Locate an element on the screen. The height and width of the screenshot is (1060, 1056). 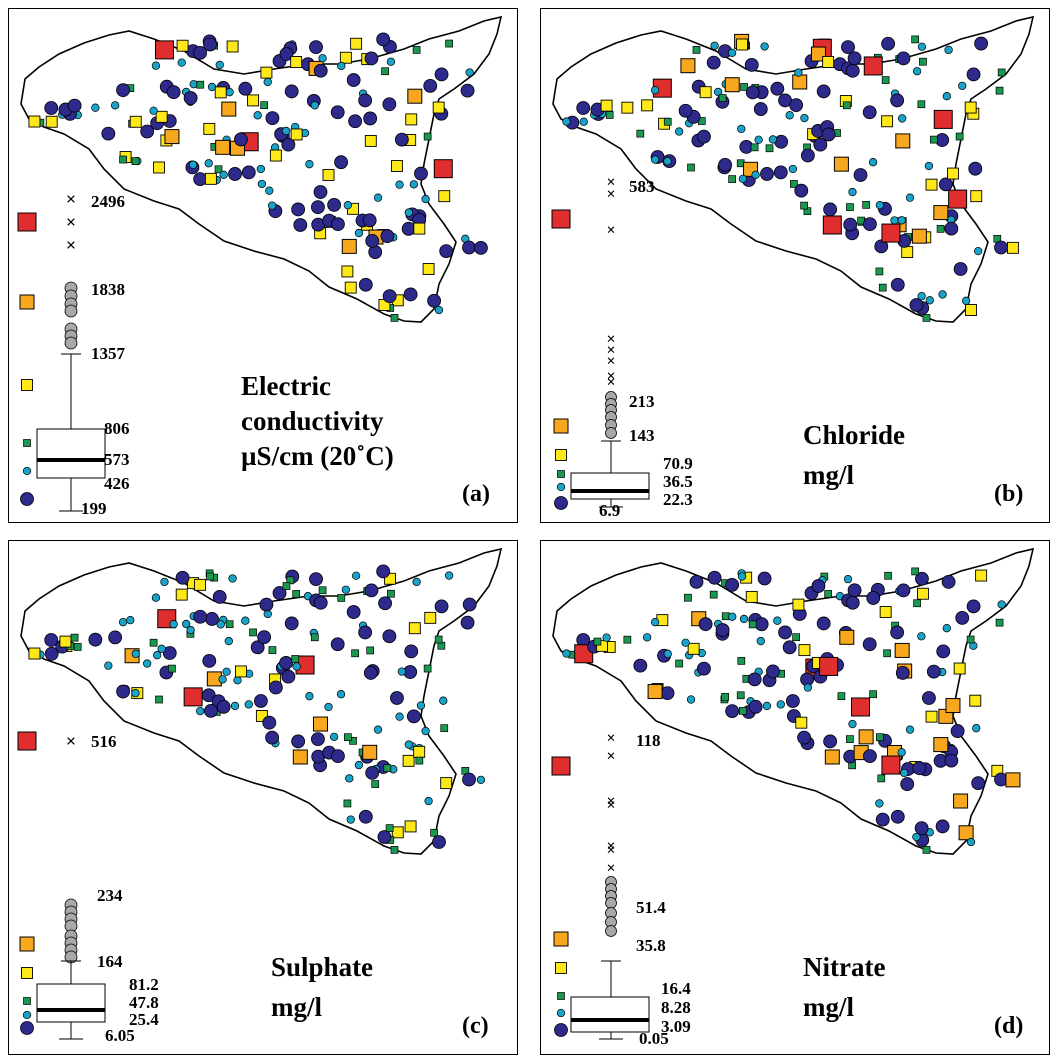
boxplot-stat-label: 426 is located at coordinates (117, 483).